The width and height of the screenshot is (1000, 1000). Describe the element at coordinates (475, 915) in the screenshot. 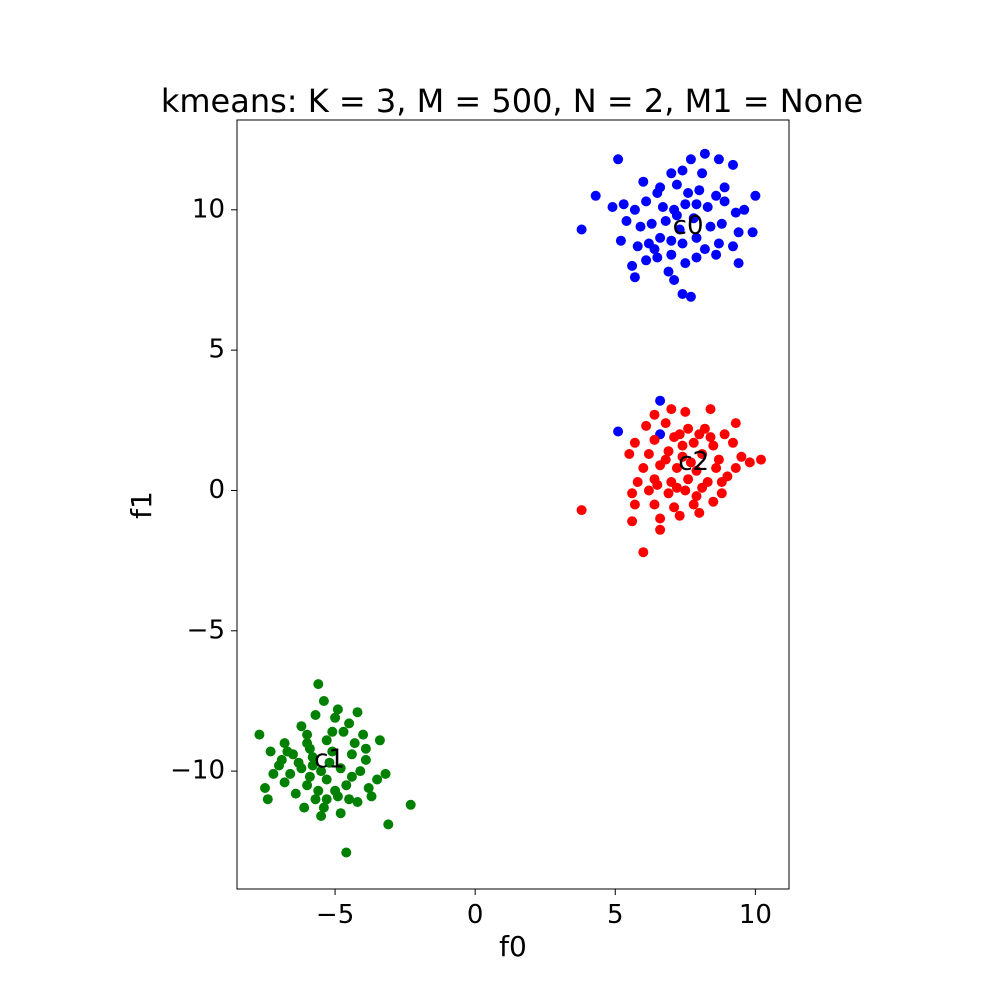

I see `x-tick-label: 0` at that location.